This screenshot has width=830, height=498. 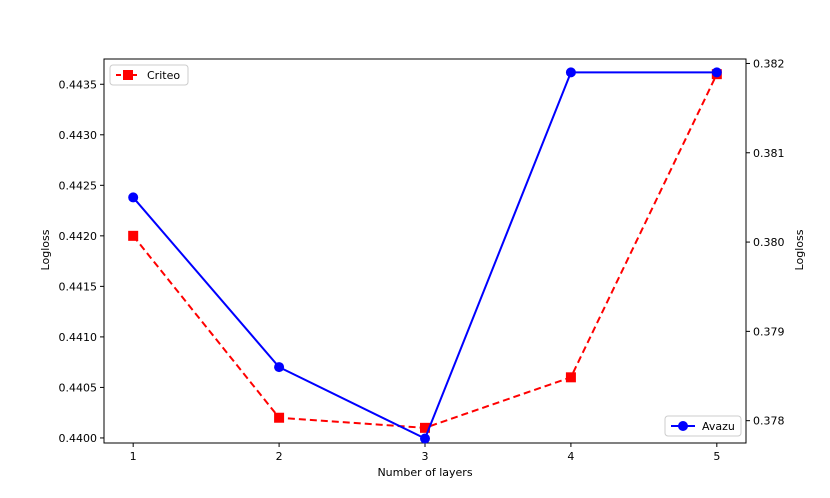 What do you see at coordinates (769, 63) in the screenshot?
I see `y-right-tick-label: 0.382` at bounding box center [769, 63].